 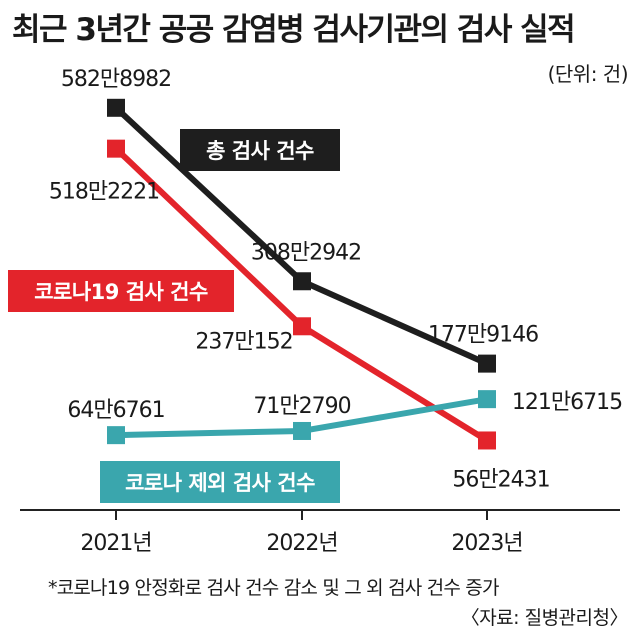 I want to click on footnote: *코로나19 안정화로 검사 건수 감소 및 그 외 검사 건수 증가, so click(x=273, y=588).